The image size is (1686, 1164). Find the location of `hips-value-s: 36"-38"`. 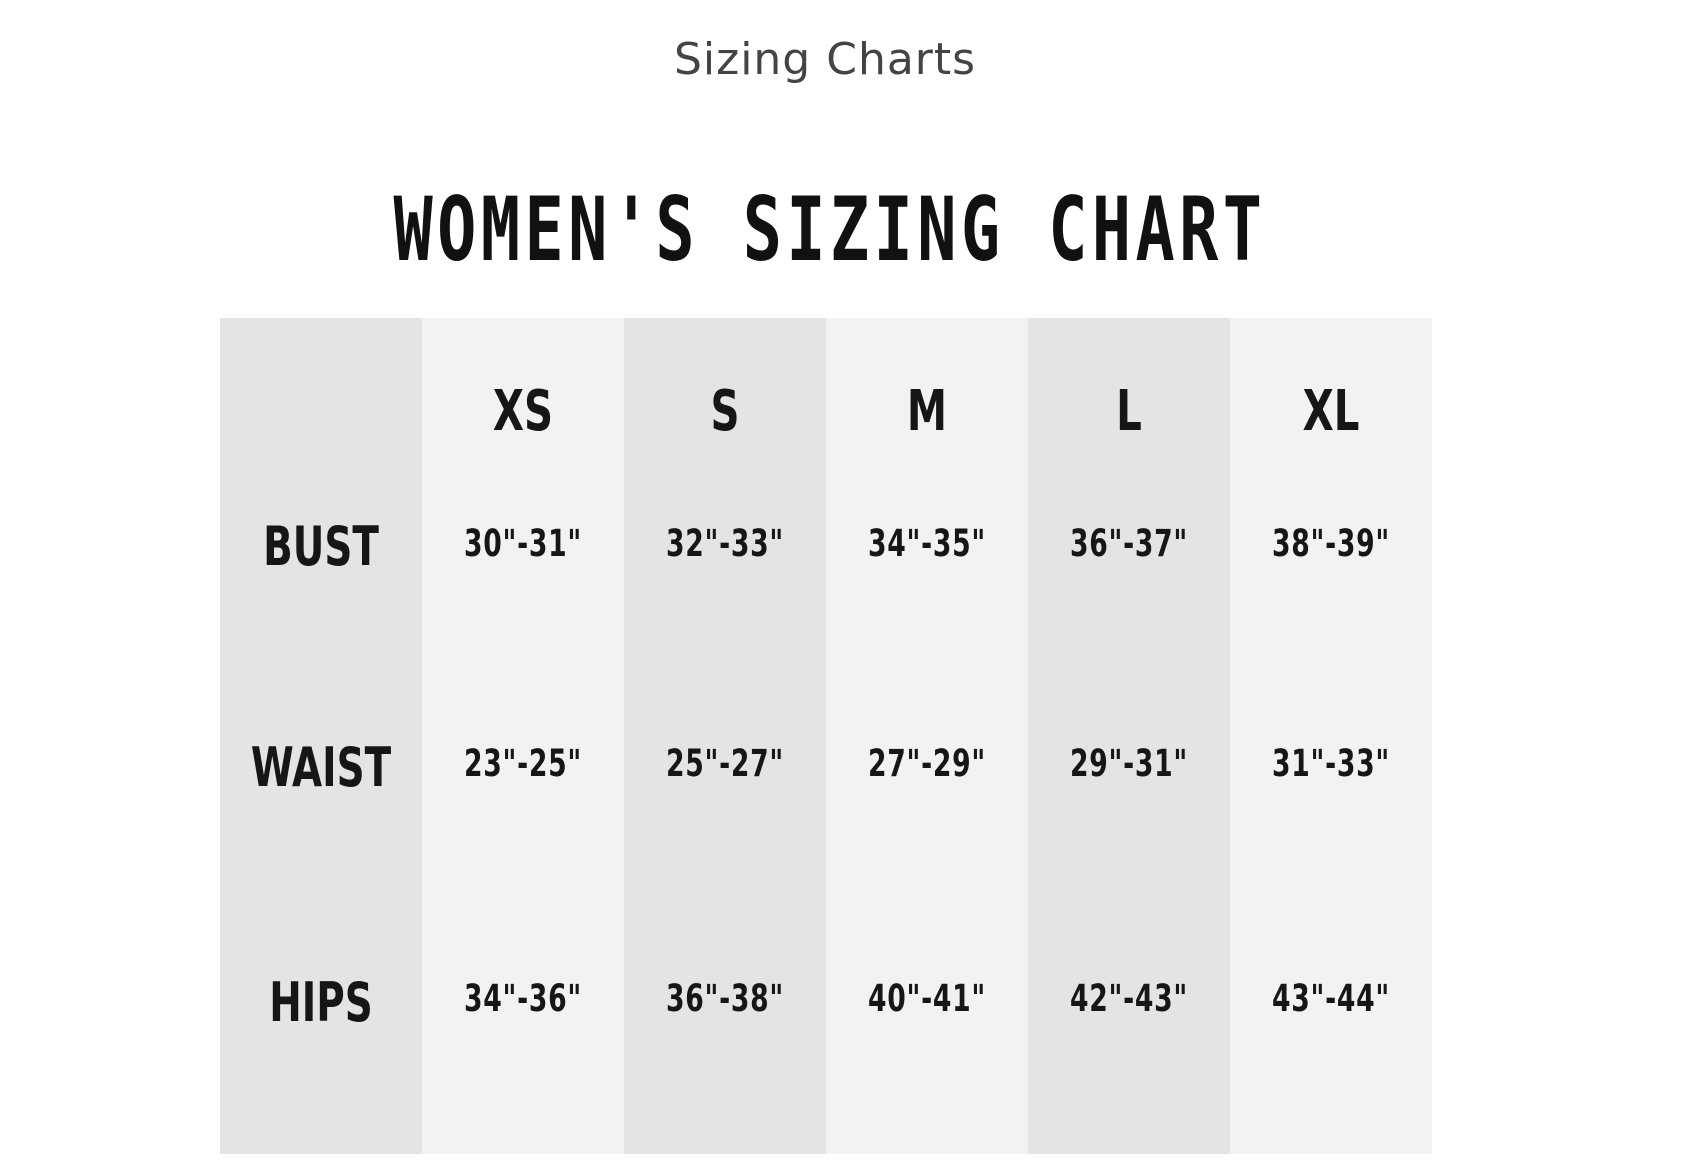

hips-value-s: 36"-38" is located at coordinates (724, 998).